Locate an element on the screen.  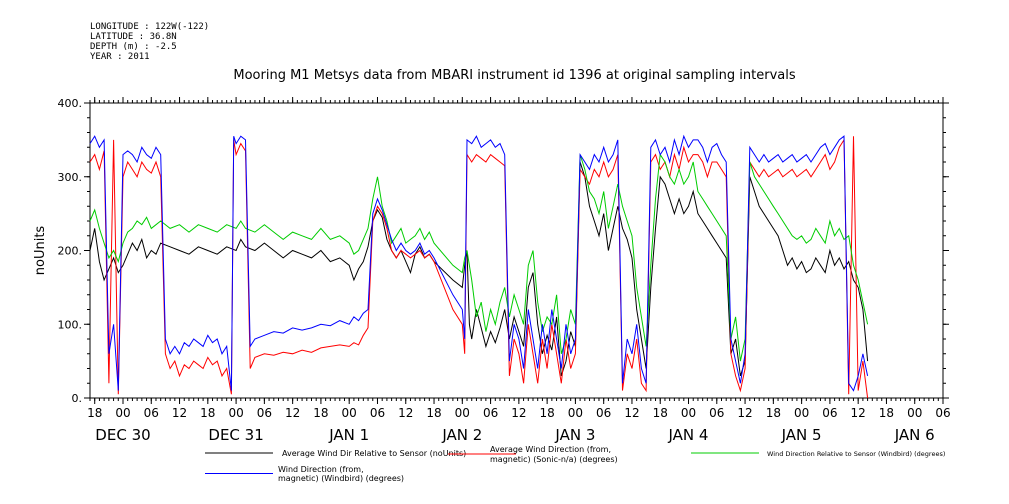
x-date-label: JAN 1 is located at coordinates (348, 435).